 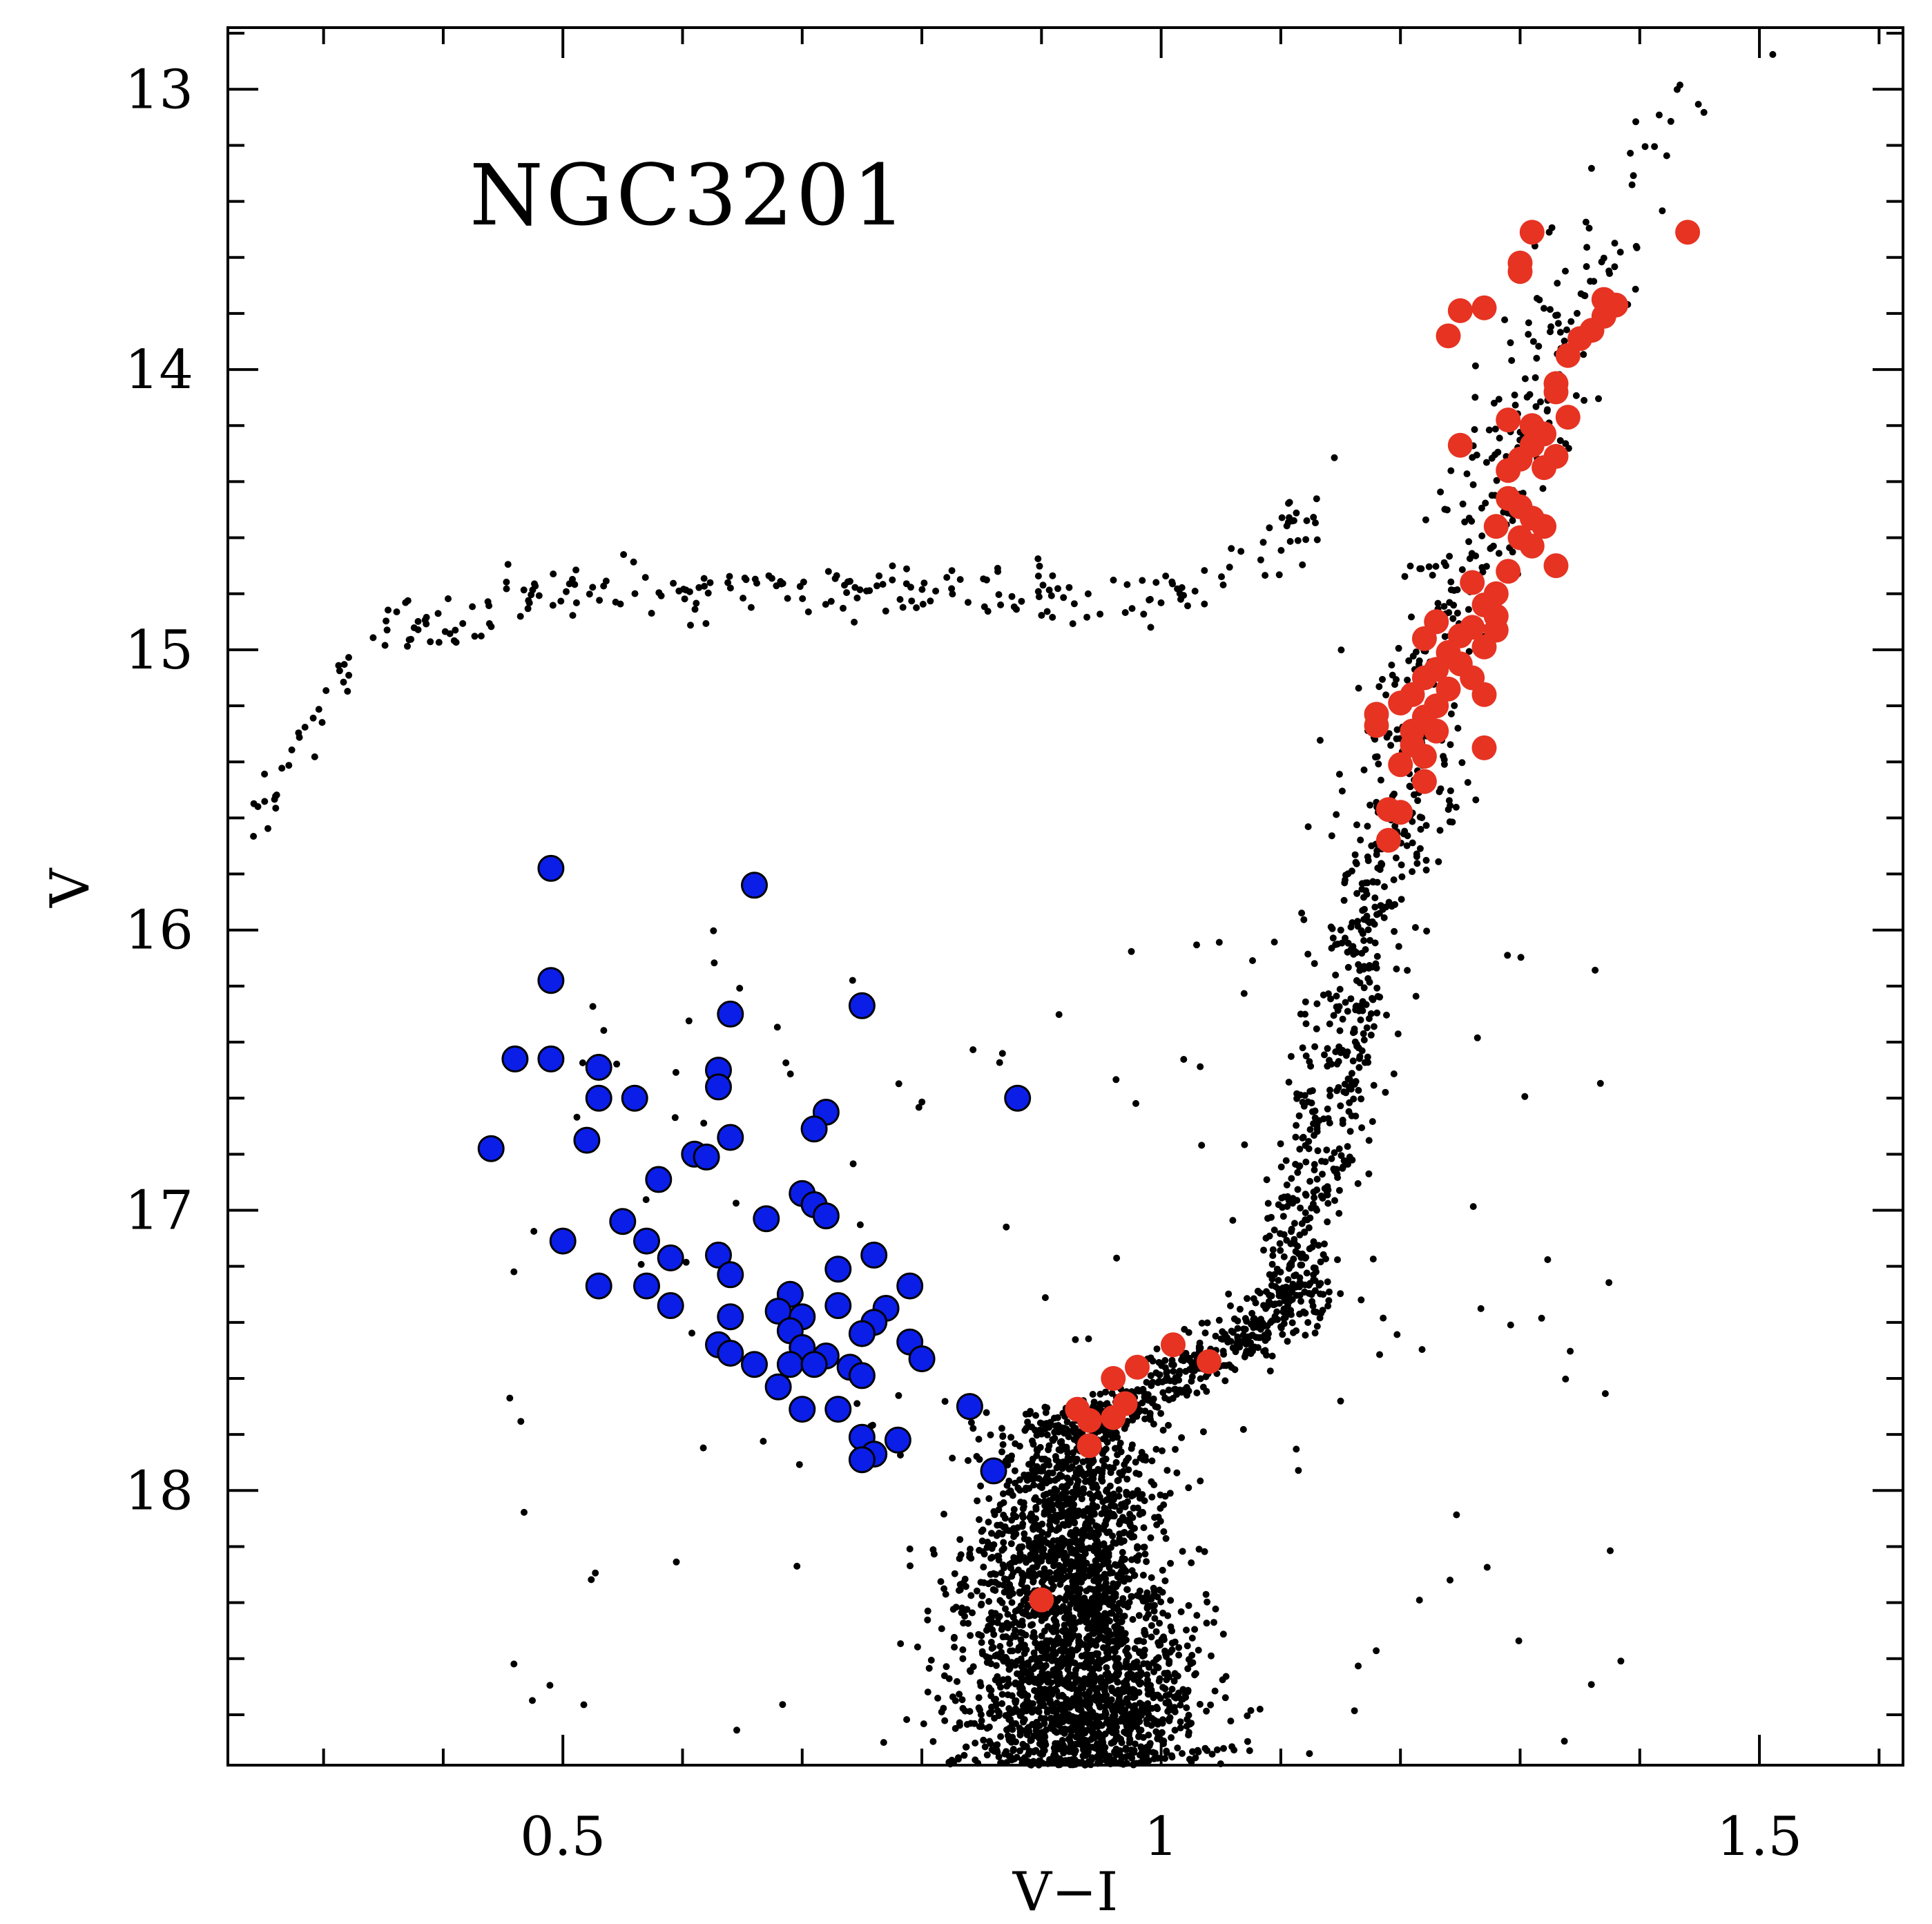 I want to click on blue-straggler-point, so click(x=814, y=1364).